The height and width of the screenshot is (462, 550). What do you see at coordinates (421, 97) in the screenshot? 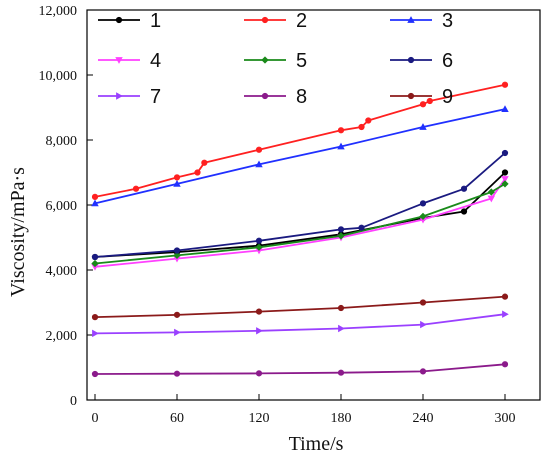
I see `legend-item-9: 9` at bounding box center [421, 97].